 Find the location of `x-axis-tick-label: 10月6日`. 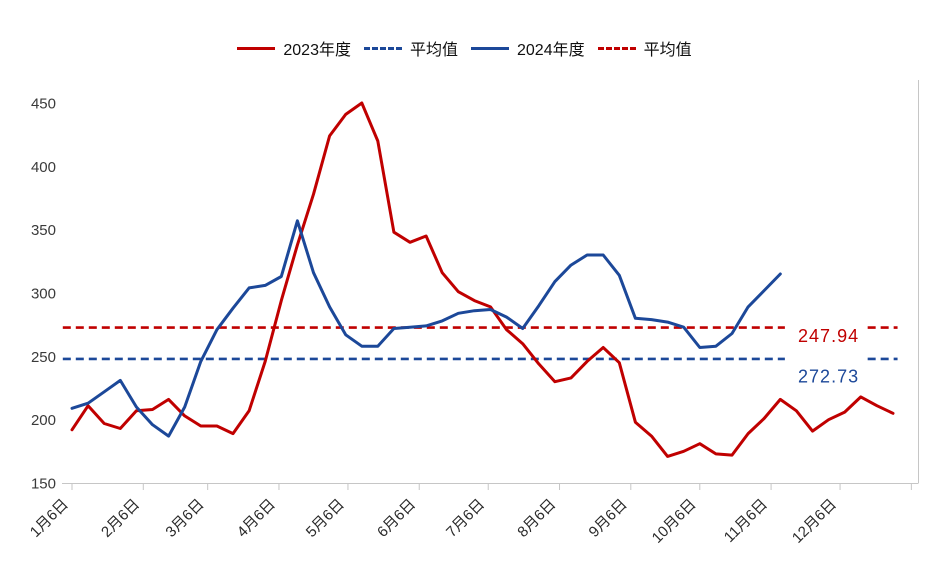

x-axis-tick-label: 10月6日 is located at coordinates (674, 521).